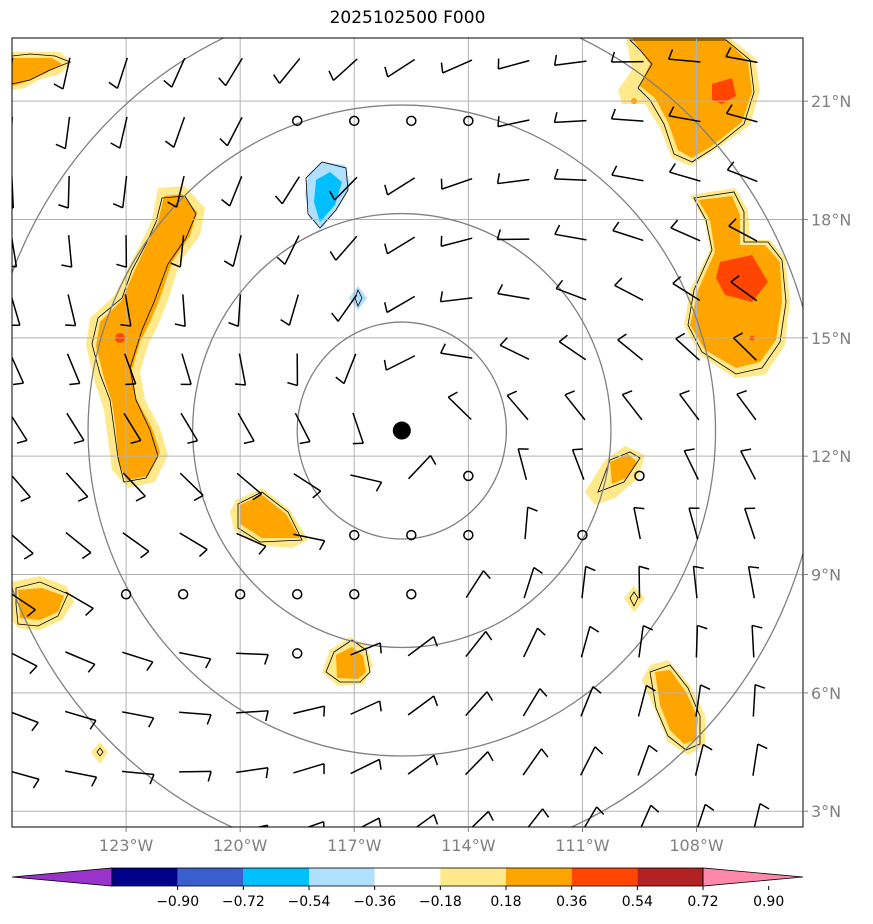 The image size is (873, 924). I want to click on colorbar-segment, so click(210, 877).